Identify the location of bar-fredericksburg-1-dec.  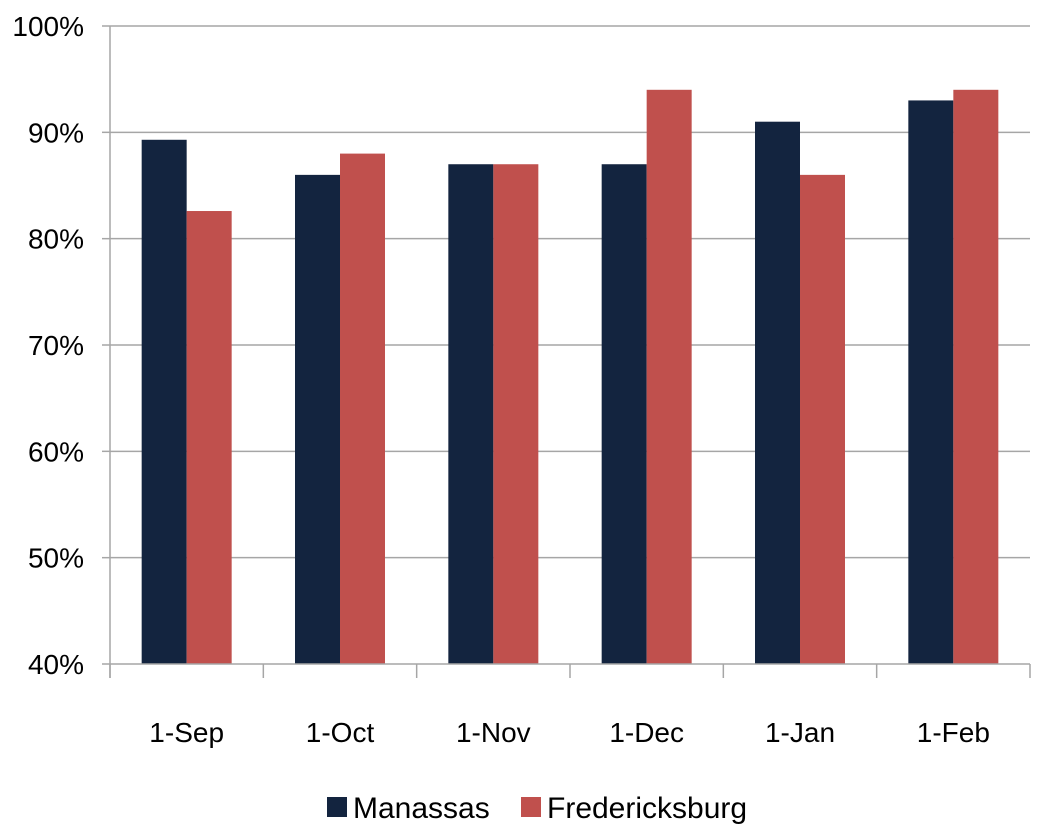
(669, 377).